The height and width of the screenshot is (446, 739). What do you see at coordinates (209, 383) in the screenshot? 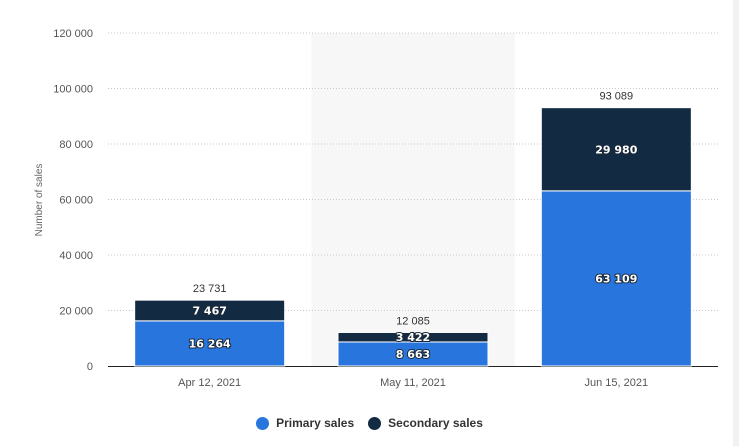
I see `x-tick-label: Apr 12, 2021` at bounding box center [209, 383].